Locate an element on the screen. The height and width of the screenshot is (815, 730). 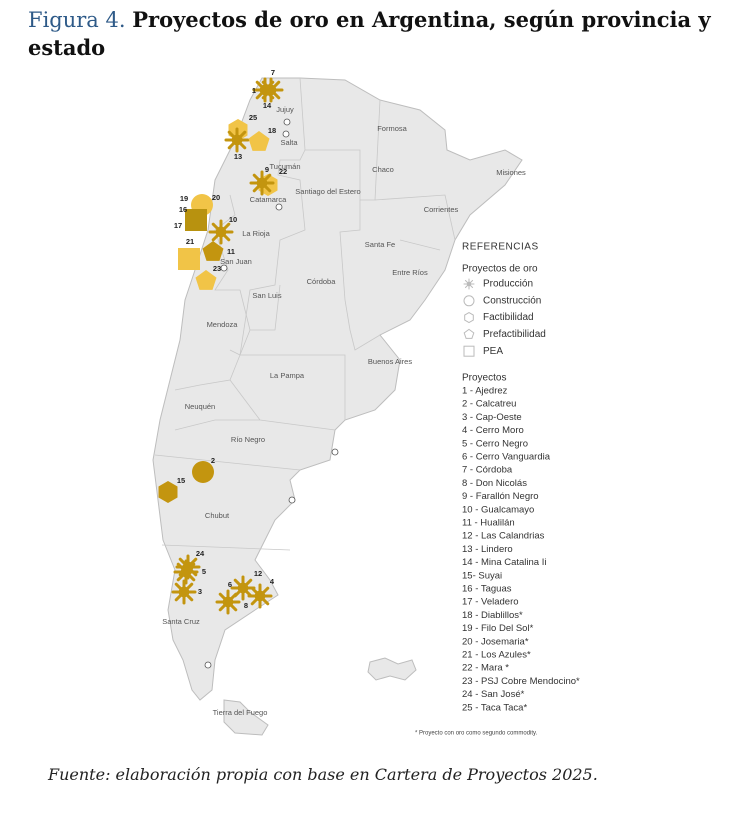
province-label: Mendoza is located at coordinates (223, 324).